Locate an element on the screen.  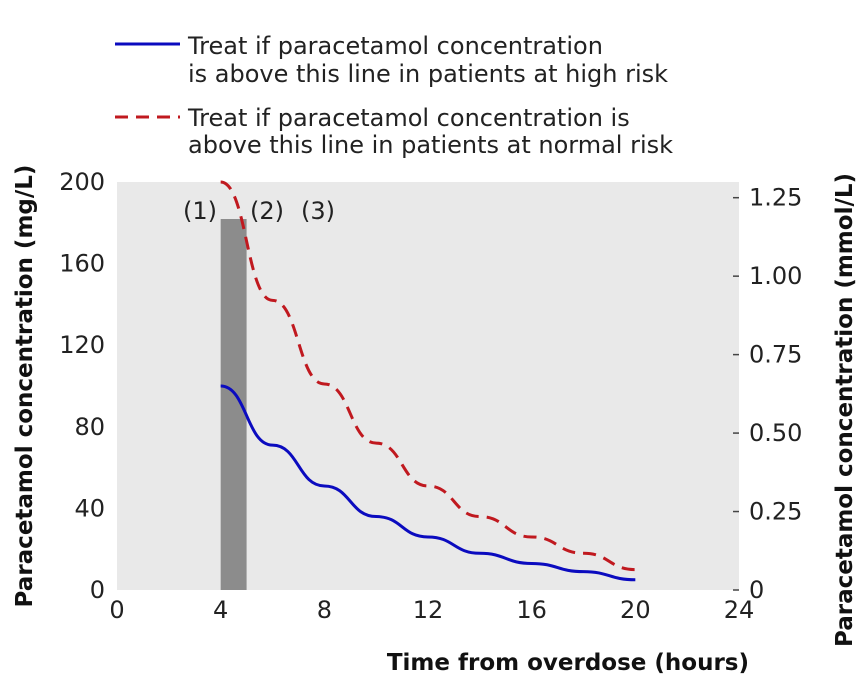
legend-2-line1: Treat if paracetamol concentration is is located at coordinates (408, 118).